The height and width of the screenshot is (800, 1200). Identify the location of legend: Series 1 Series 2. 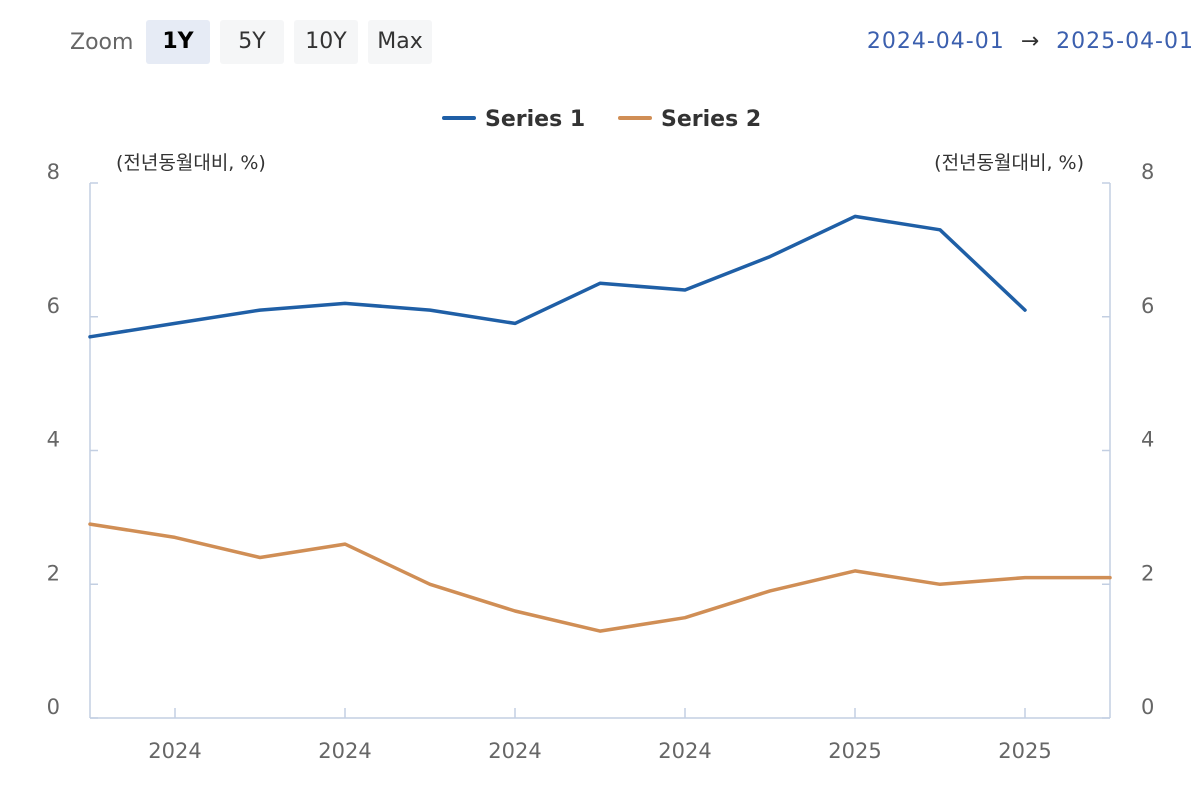
(601, 119).